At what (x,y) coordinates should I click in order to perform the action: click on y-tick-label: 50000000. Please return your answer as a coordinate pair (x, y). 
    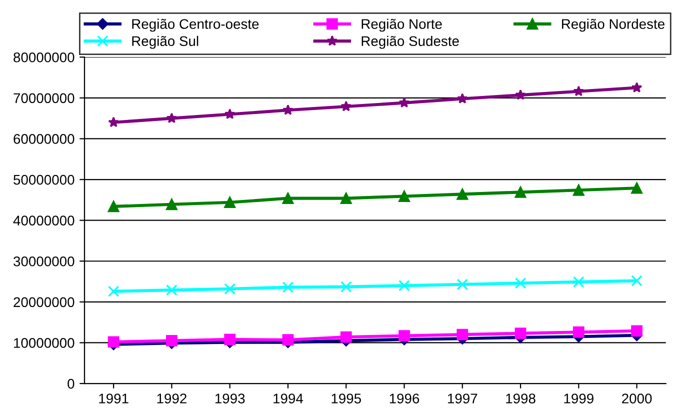
    Looking at the image, I should click on (44, 179).